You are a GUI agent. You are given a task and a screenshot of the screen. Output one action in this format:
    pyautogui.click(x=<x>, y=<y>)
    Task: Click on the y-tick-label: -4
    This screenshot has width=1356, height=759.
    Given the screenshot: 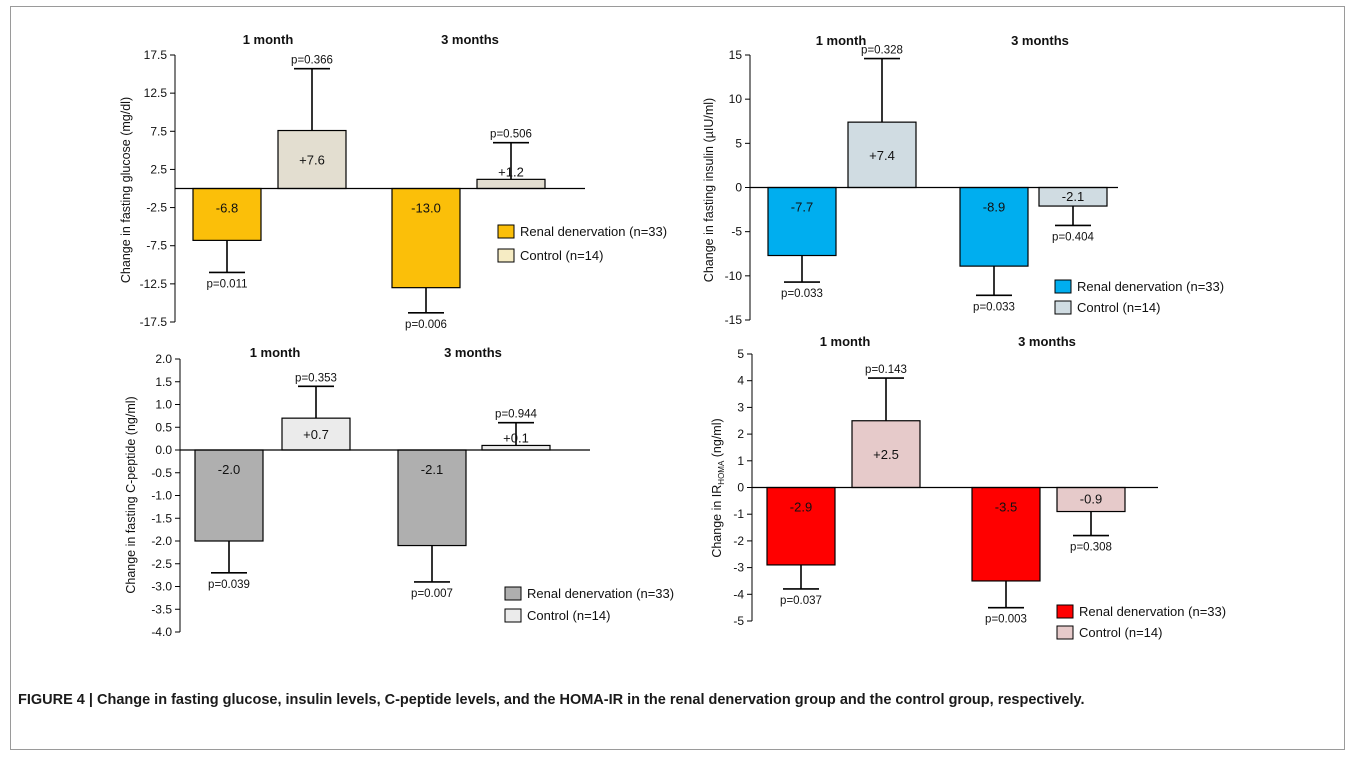 What is the action you would take?
    pyautogui.click(x=738, y=594)
    